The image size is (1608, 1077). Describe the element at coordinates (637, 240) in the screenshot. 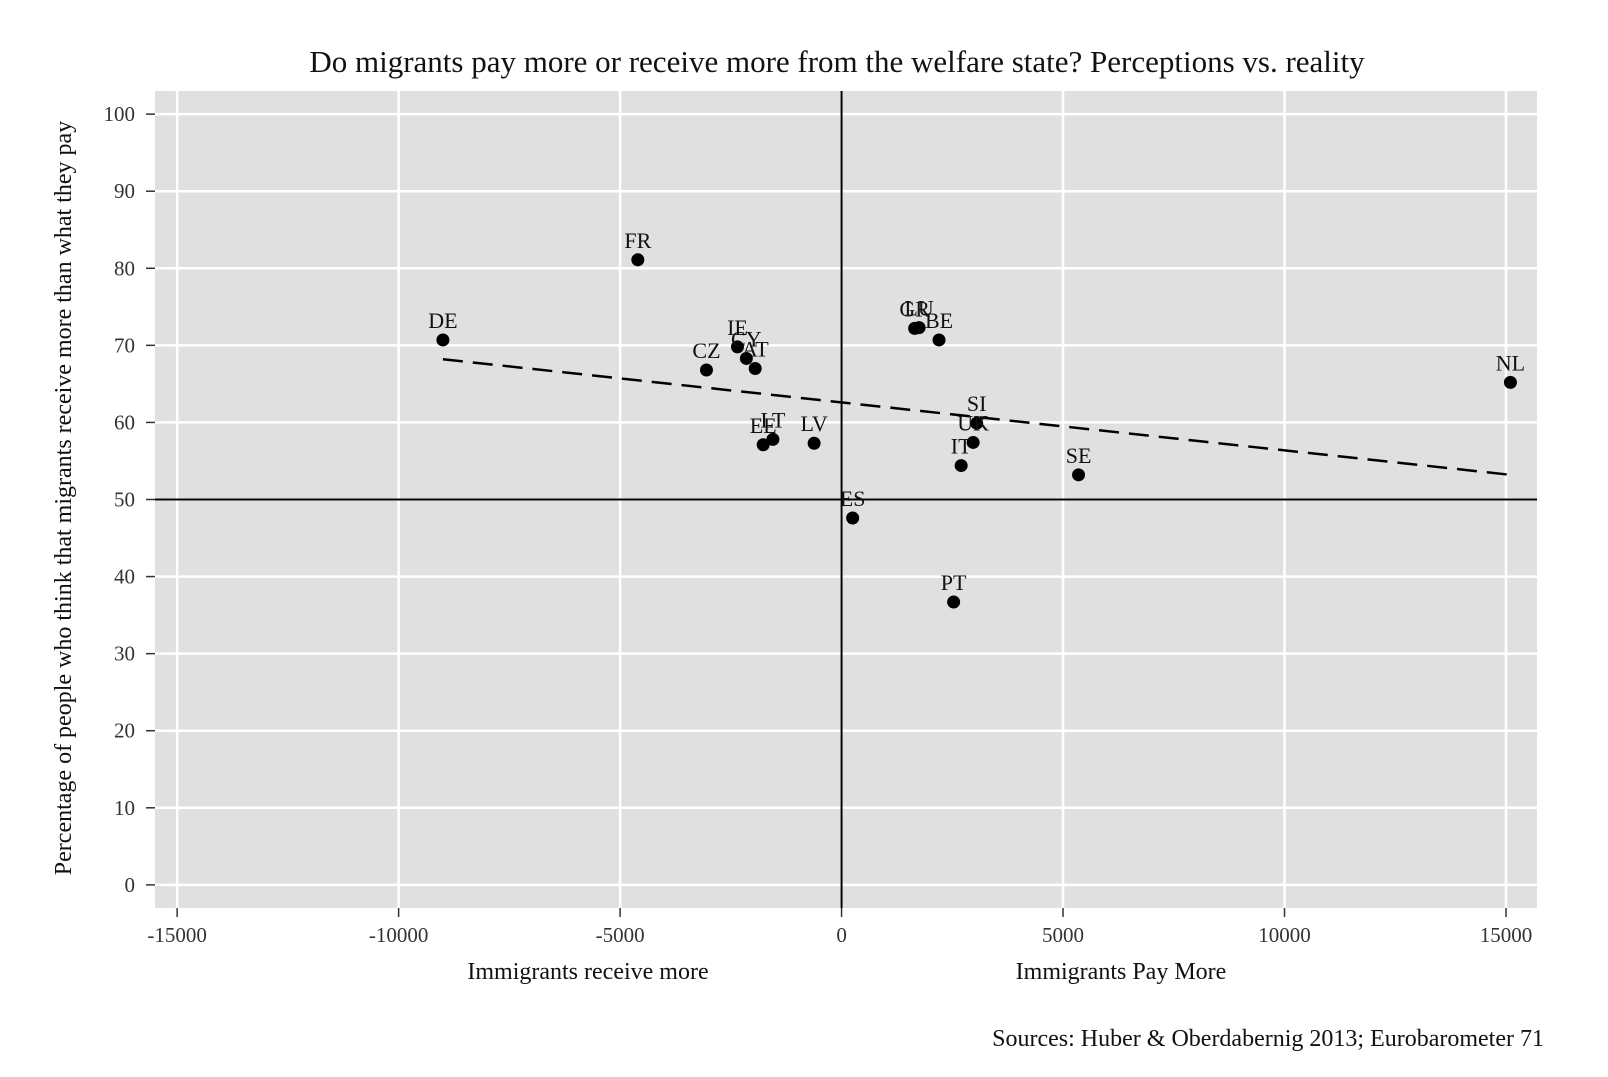

I see `point-label-fr: FR` at that location.